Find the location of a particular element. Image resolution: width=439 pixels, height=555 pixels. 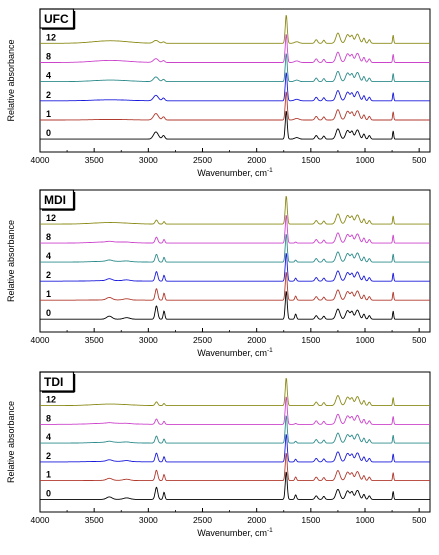

panel-title-box: UFC is located at coordinates (57, 19).